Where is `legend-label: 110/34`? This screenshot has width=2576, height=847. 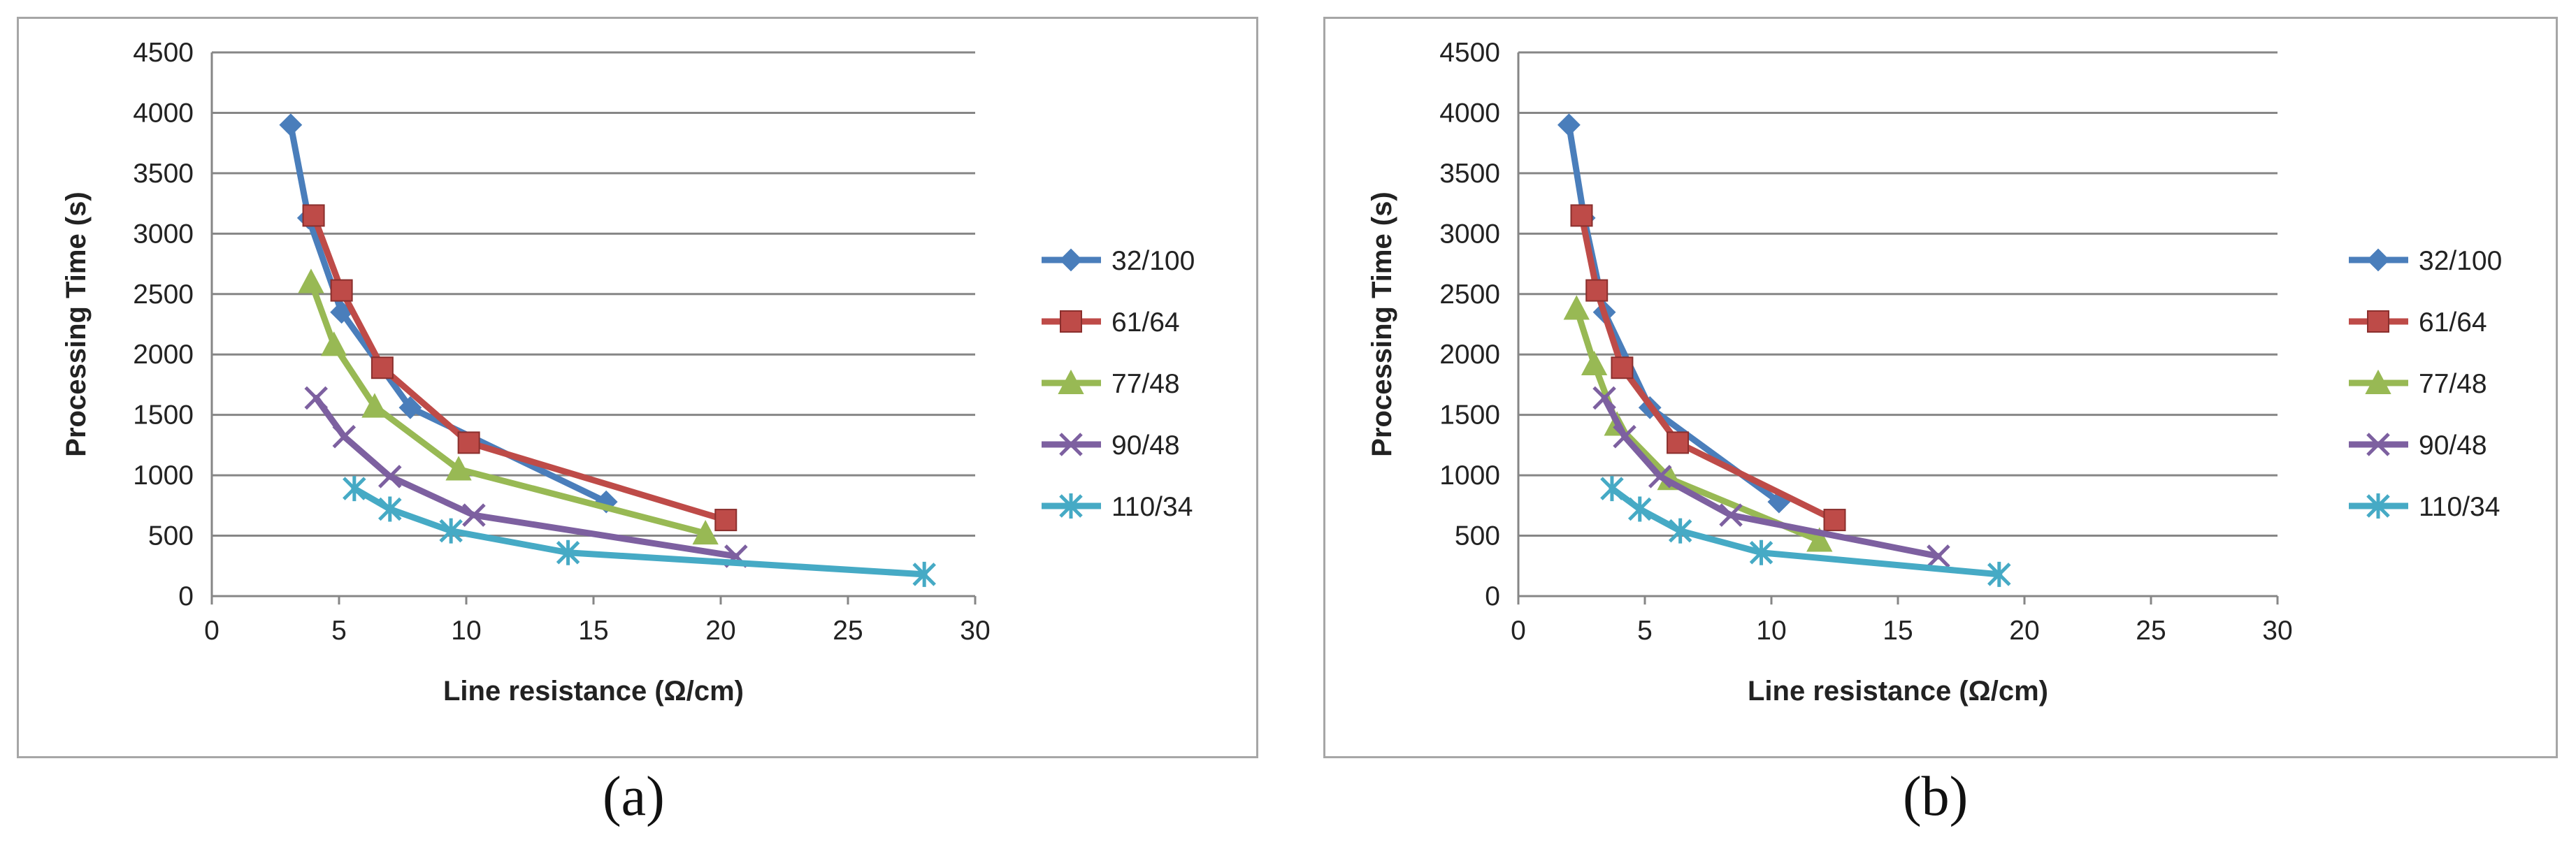
legend-label: 110/34 is located at coordinates (1152, 507).